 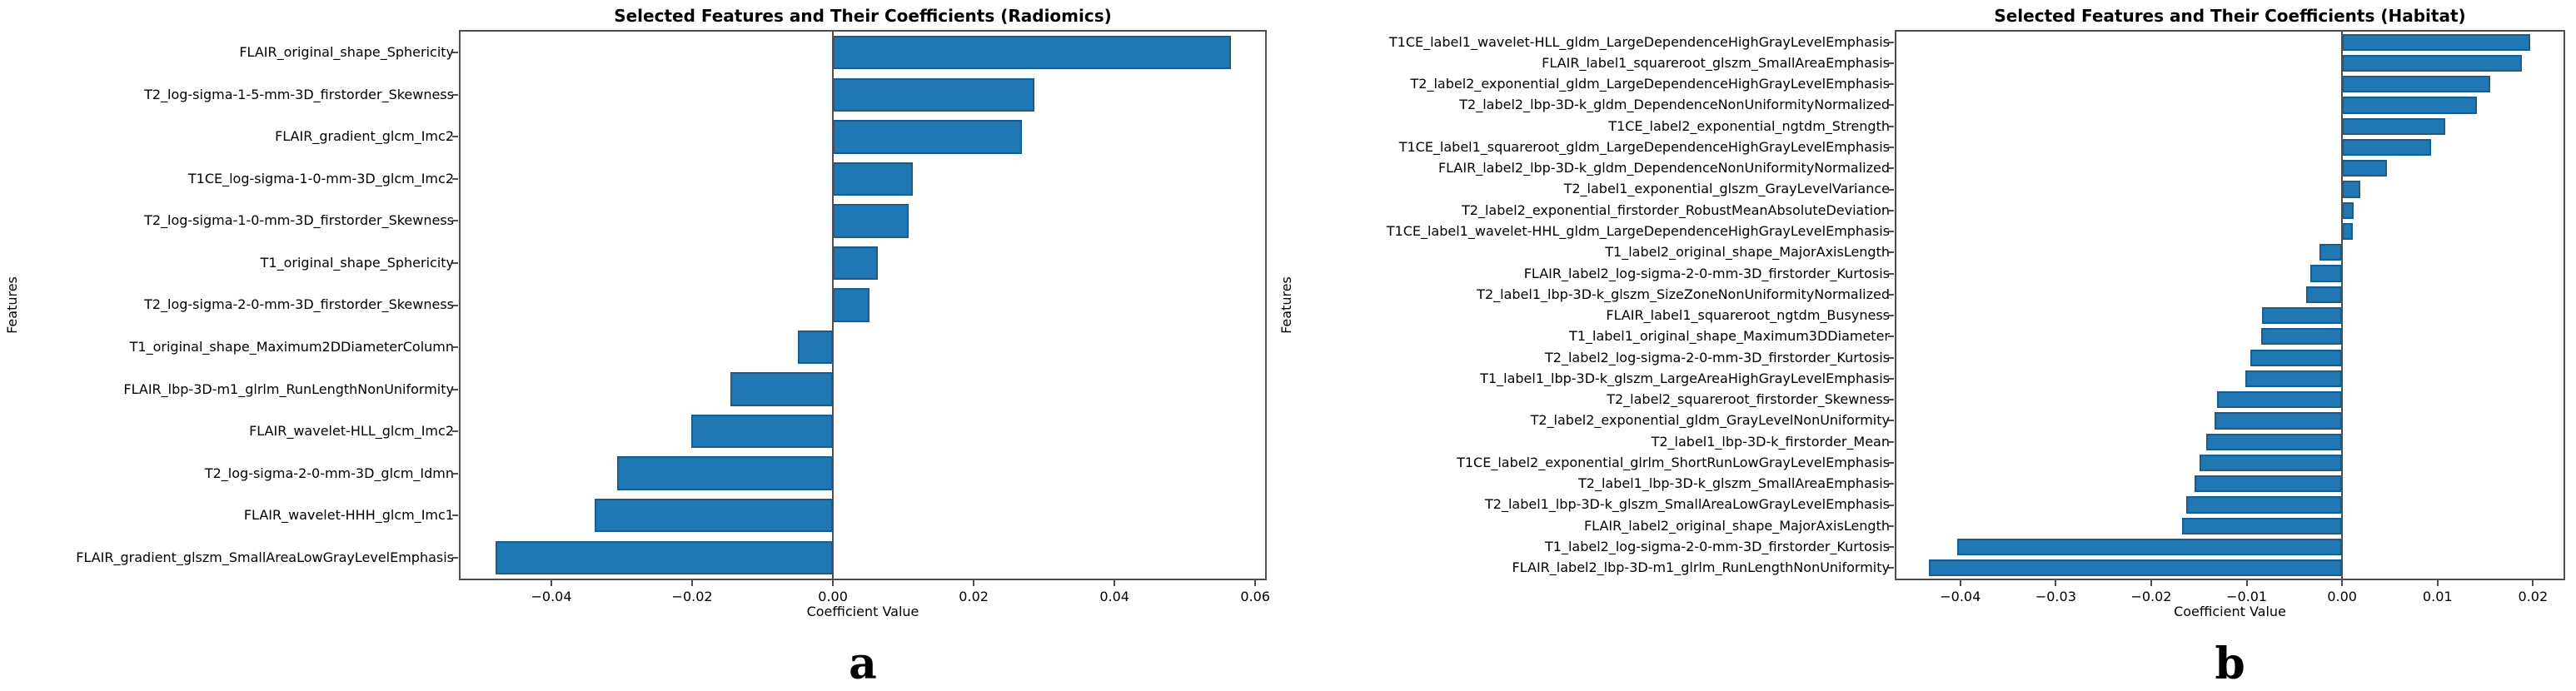 I want to click on x-tick-label: 0.00, so click(x=2342, y=596).